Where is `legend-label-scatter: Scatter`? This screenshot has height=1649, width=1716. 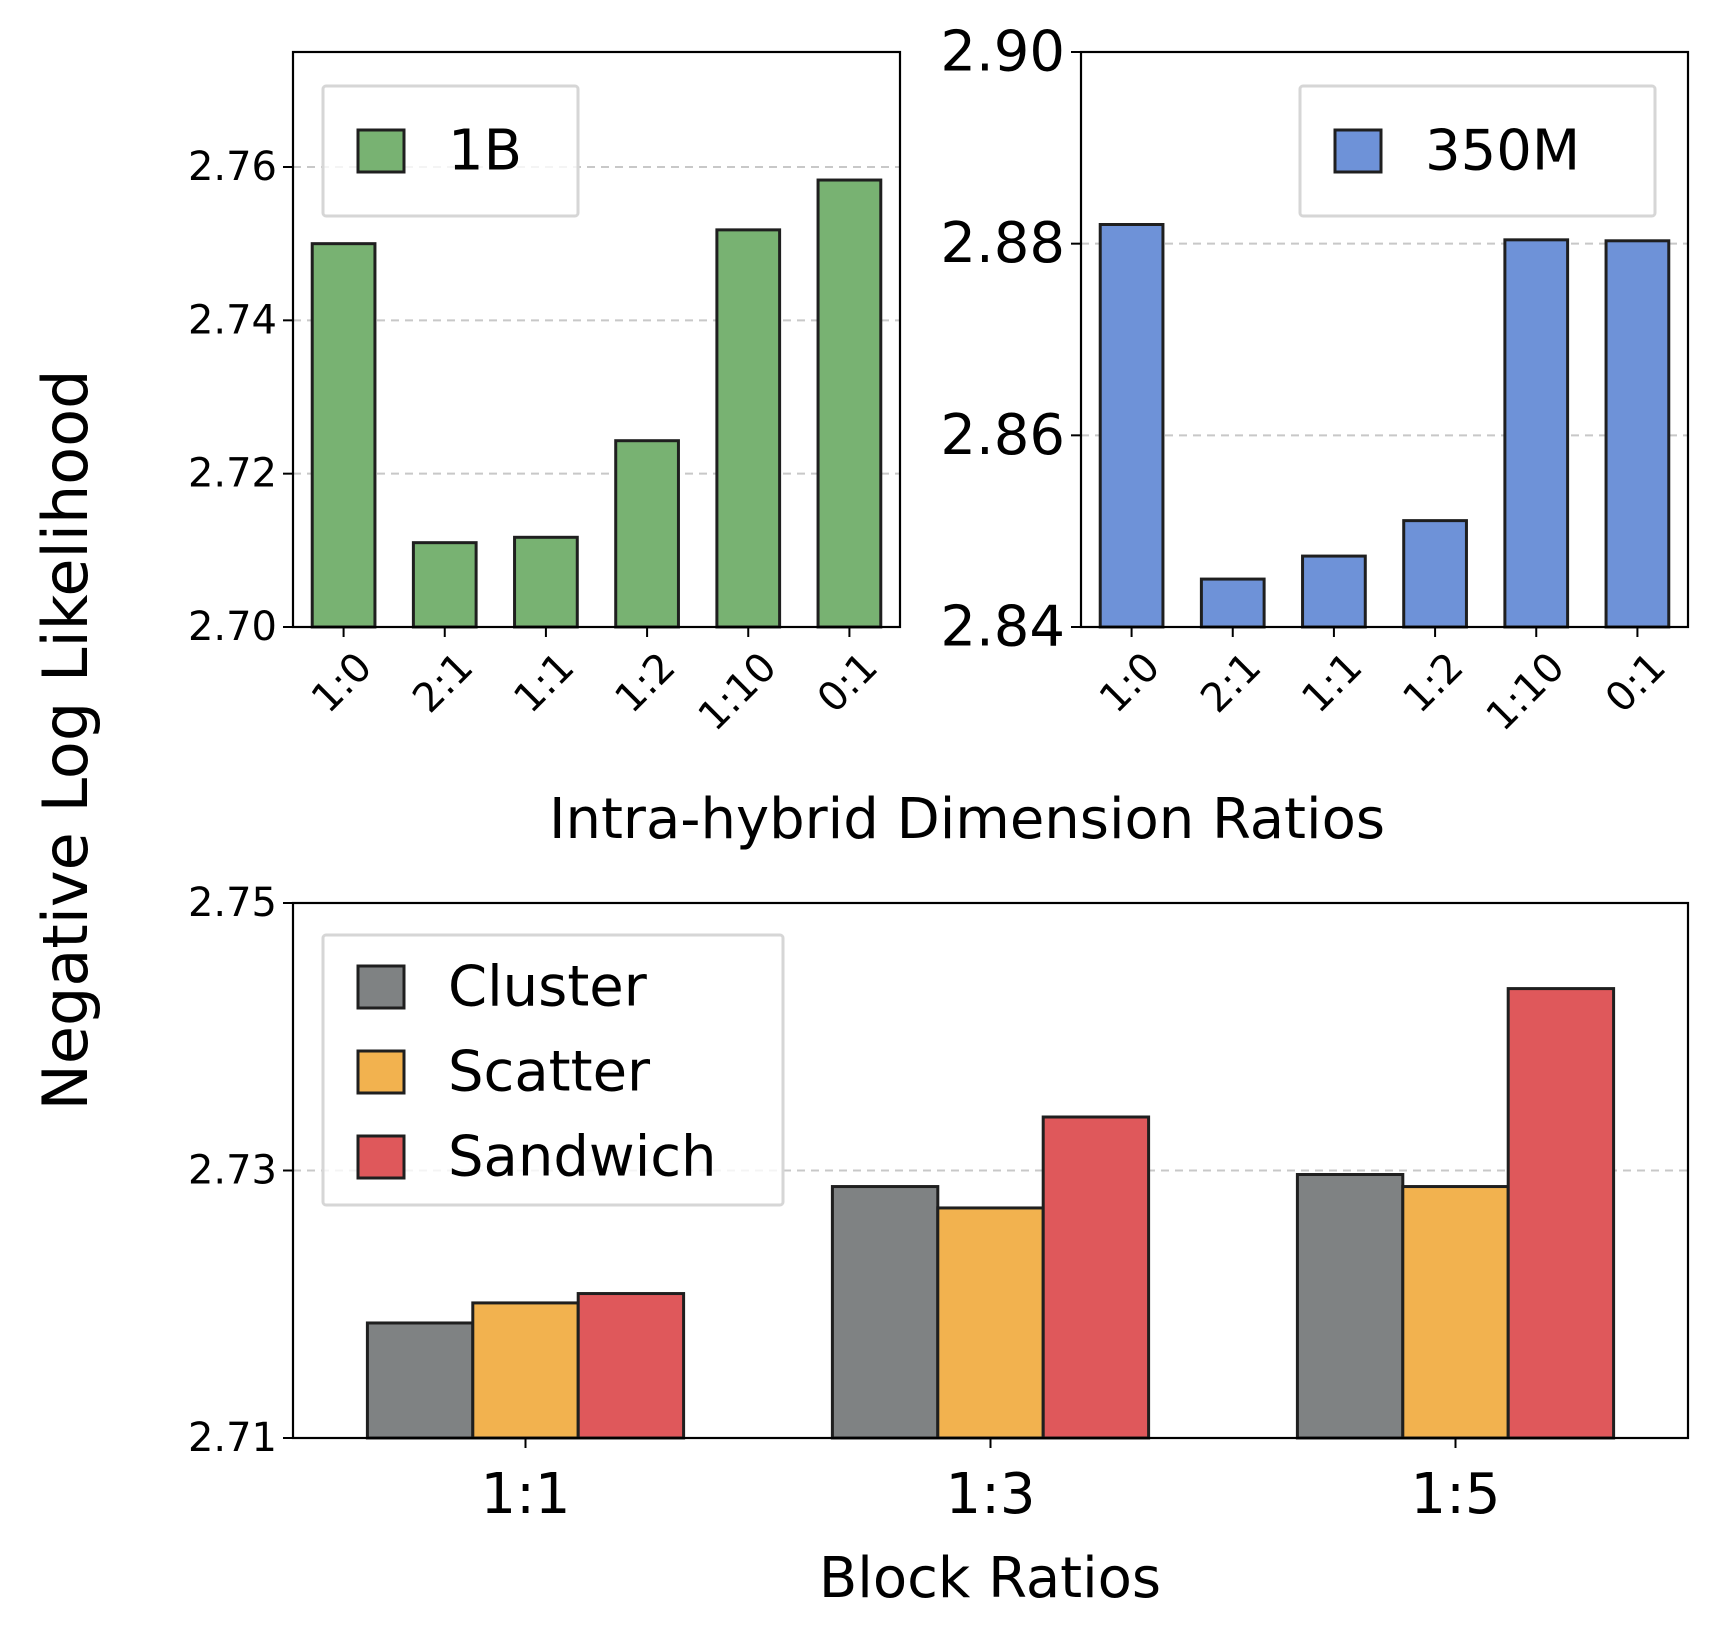
legend-label-scatter: Scatter is located at coordinates (549, 1072).